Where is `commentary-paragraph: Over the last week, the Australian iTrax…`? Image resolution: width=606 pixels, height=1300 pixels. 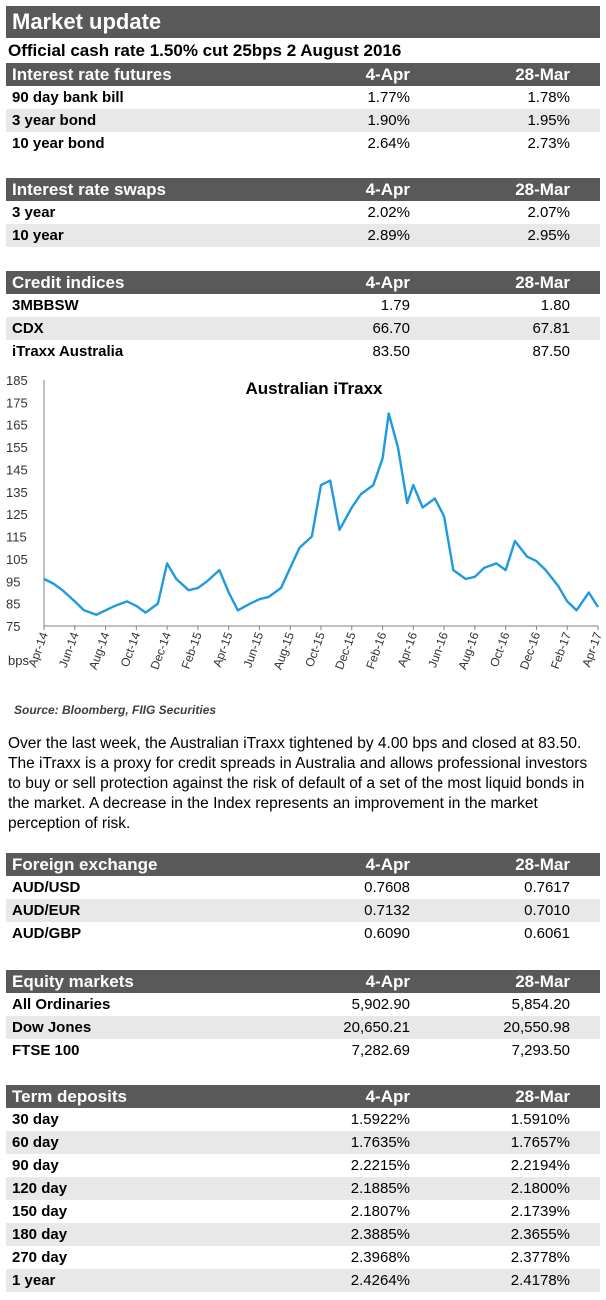
commentary-paragraph: Over the last week, the Australian iTrax… is located at coordinates (298, 783).